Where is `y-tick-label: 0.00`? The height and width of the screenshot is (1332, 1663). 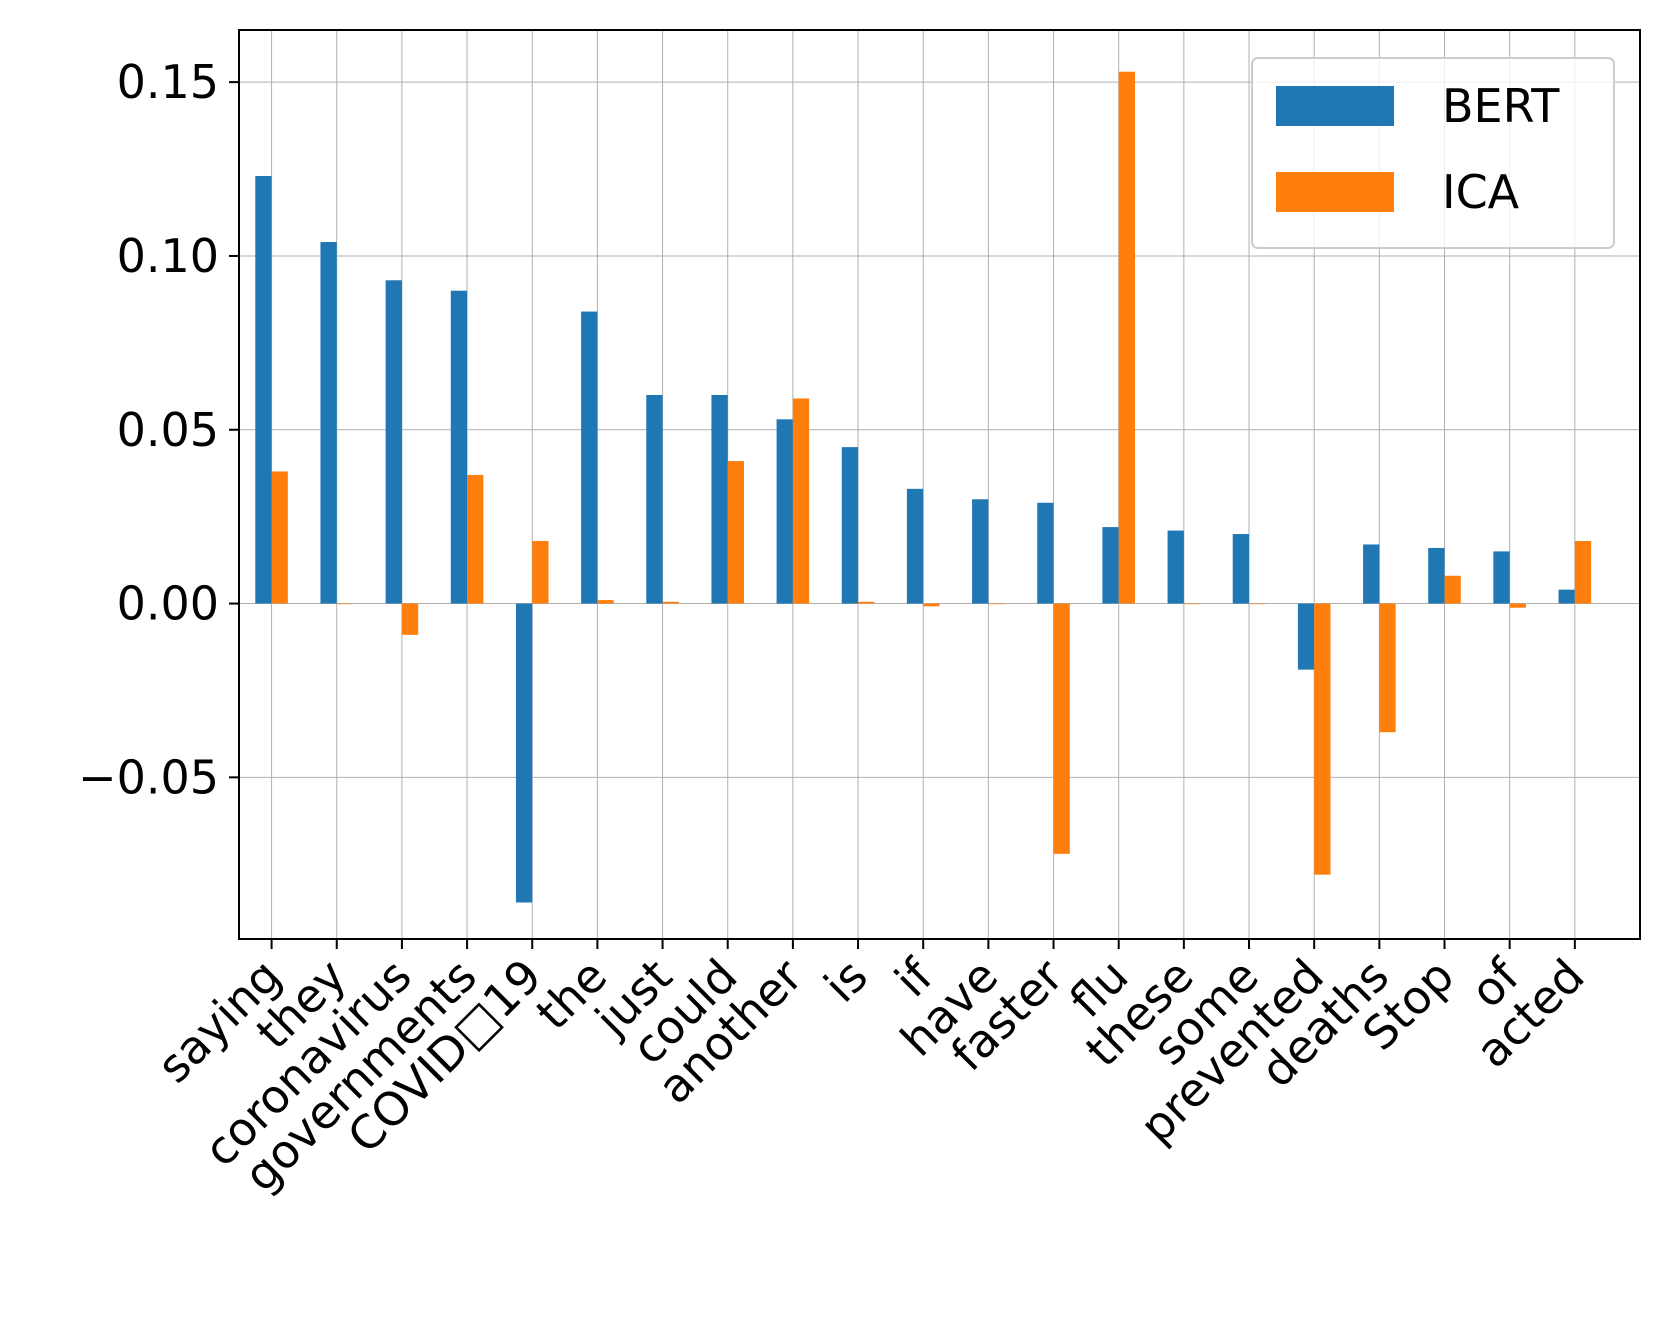 y-tick-label: 0.00 is located at coordinates (168, 604).